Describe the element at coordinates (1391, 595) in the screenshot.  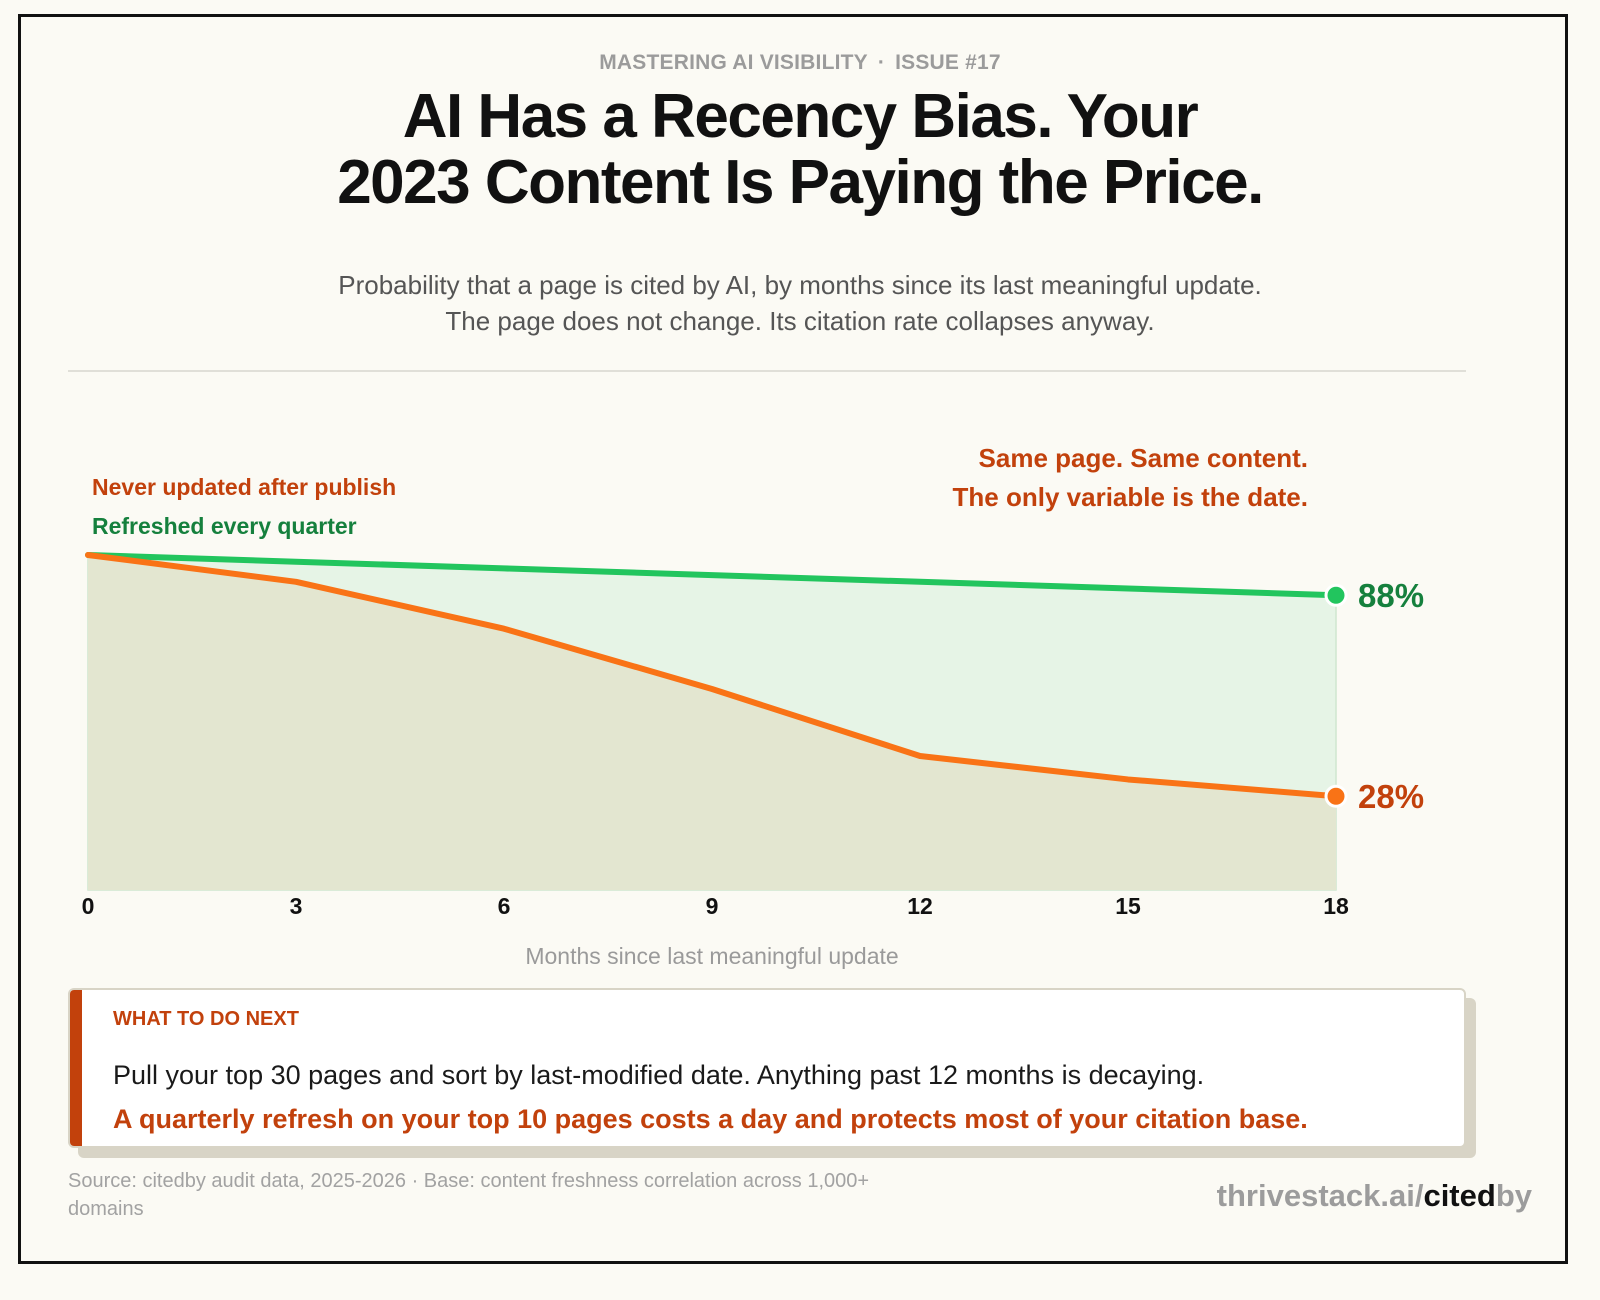
I see `refreshed-end-label: 88%` at that location.